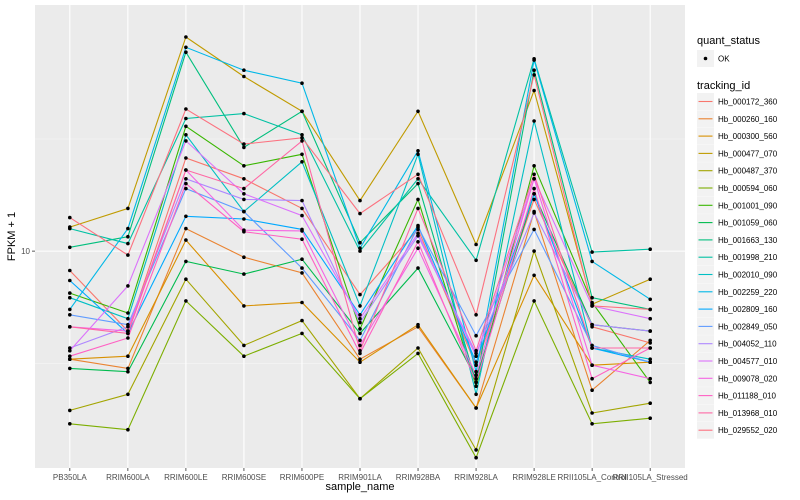 The width and height of the screenshot is (800, 500). Describe the element at coordinates (359, 487) in the screenshot. I see `x-axis-title: sample_name` at that location.